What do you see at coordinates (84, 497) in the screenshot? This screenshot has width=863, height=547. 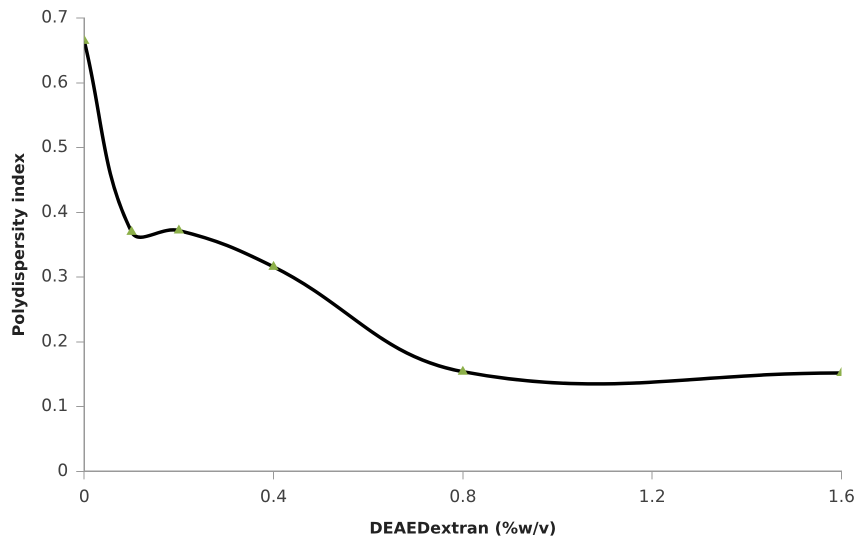 I see `x-tick-label: 0` at bounding box center [84, 497].